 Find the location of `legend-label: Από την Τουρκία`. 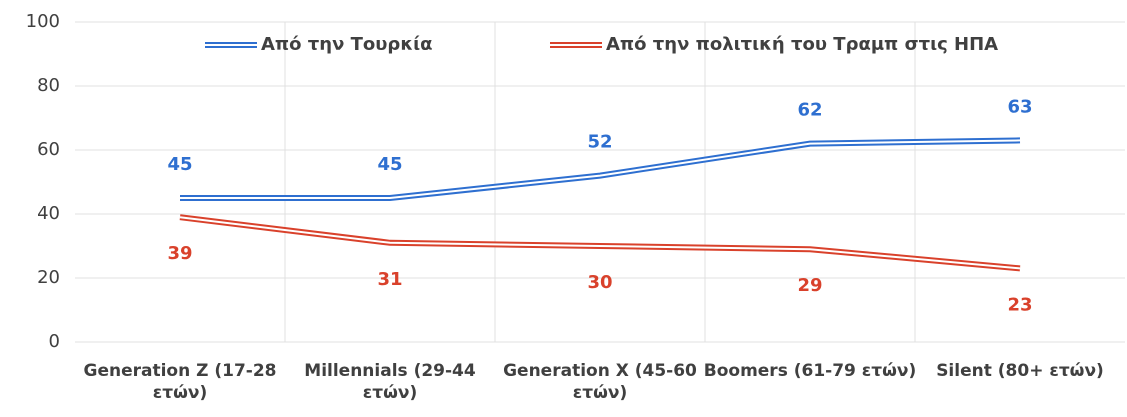

legend-label: Από την Τουρκία is located at coordinates (346, 44).